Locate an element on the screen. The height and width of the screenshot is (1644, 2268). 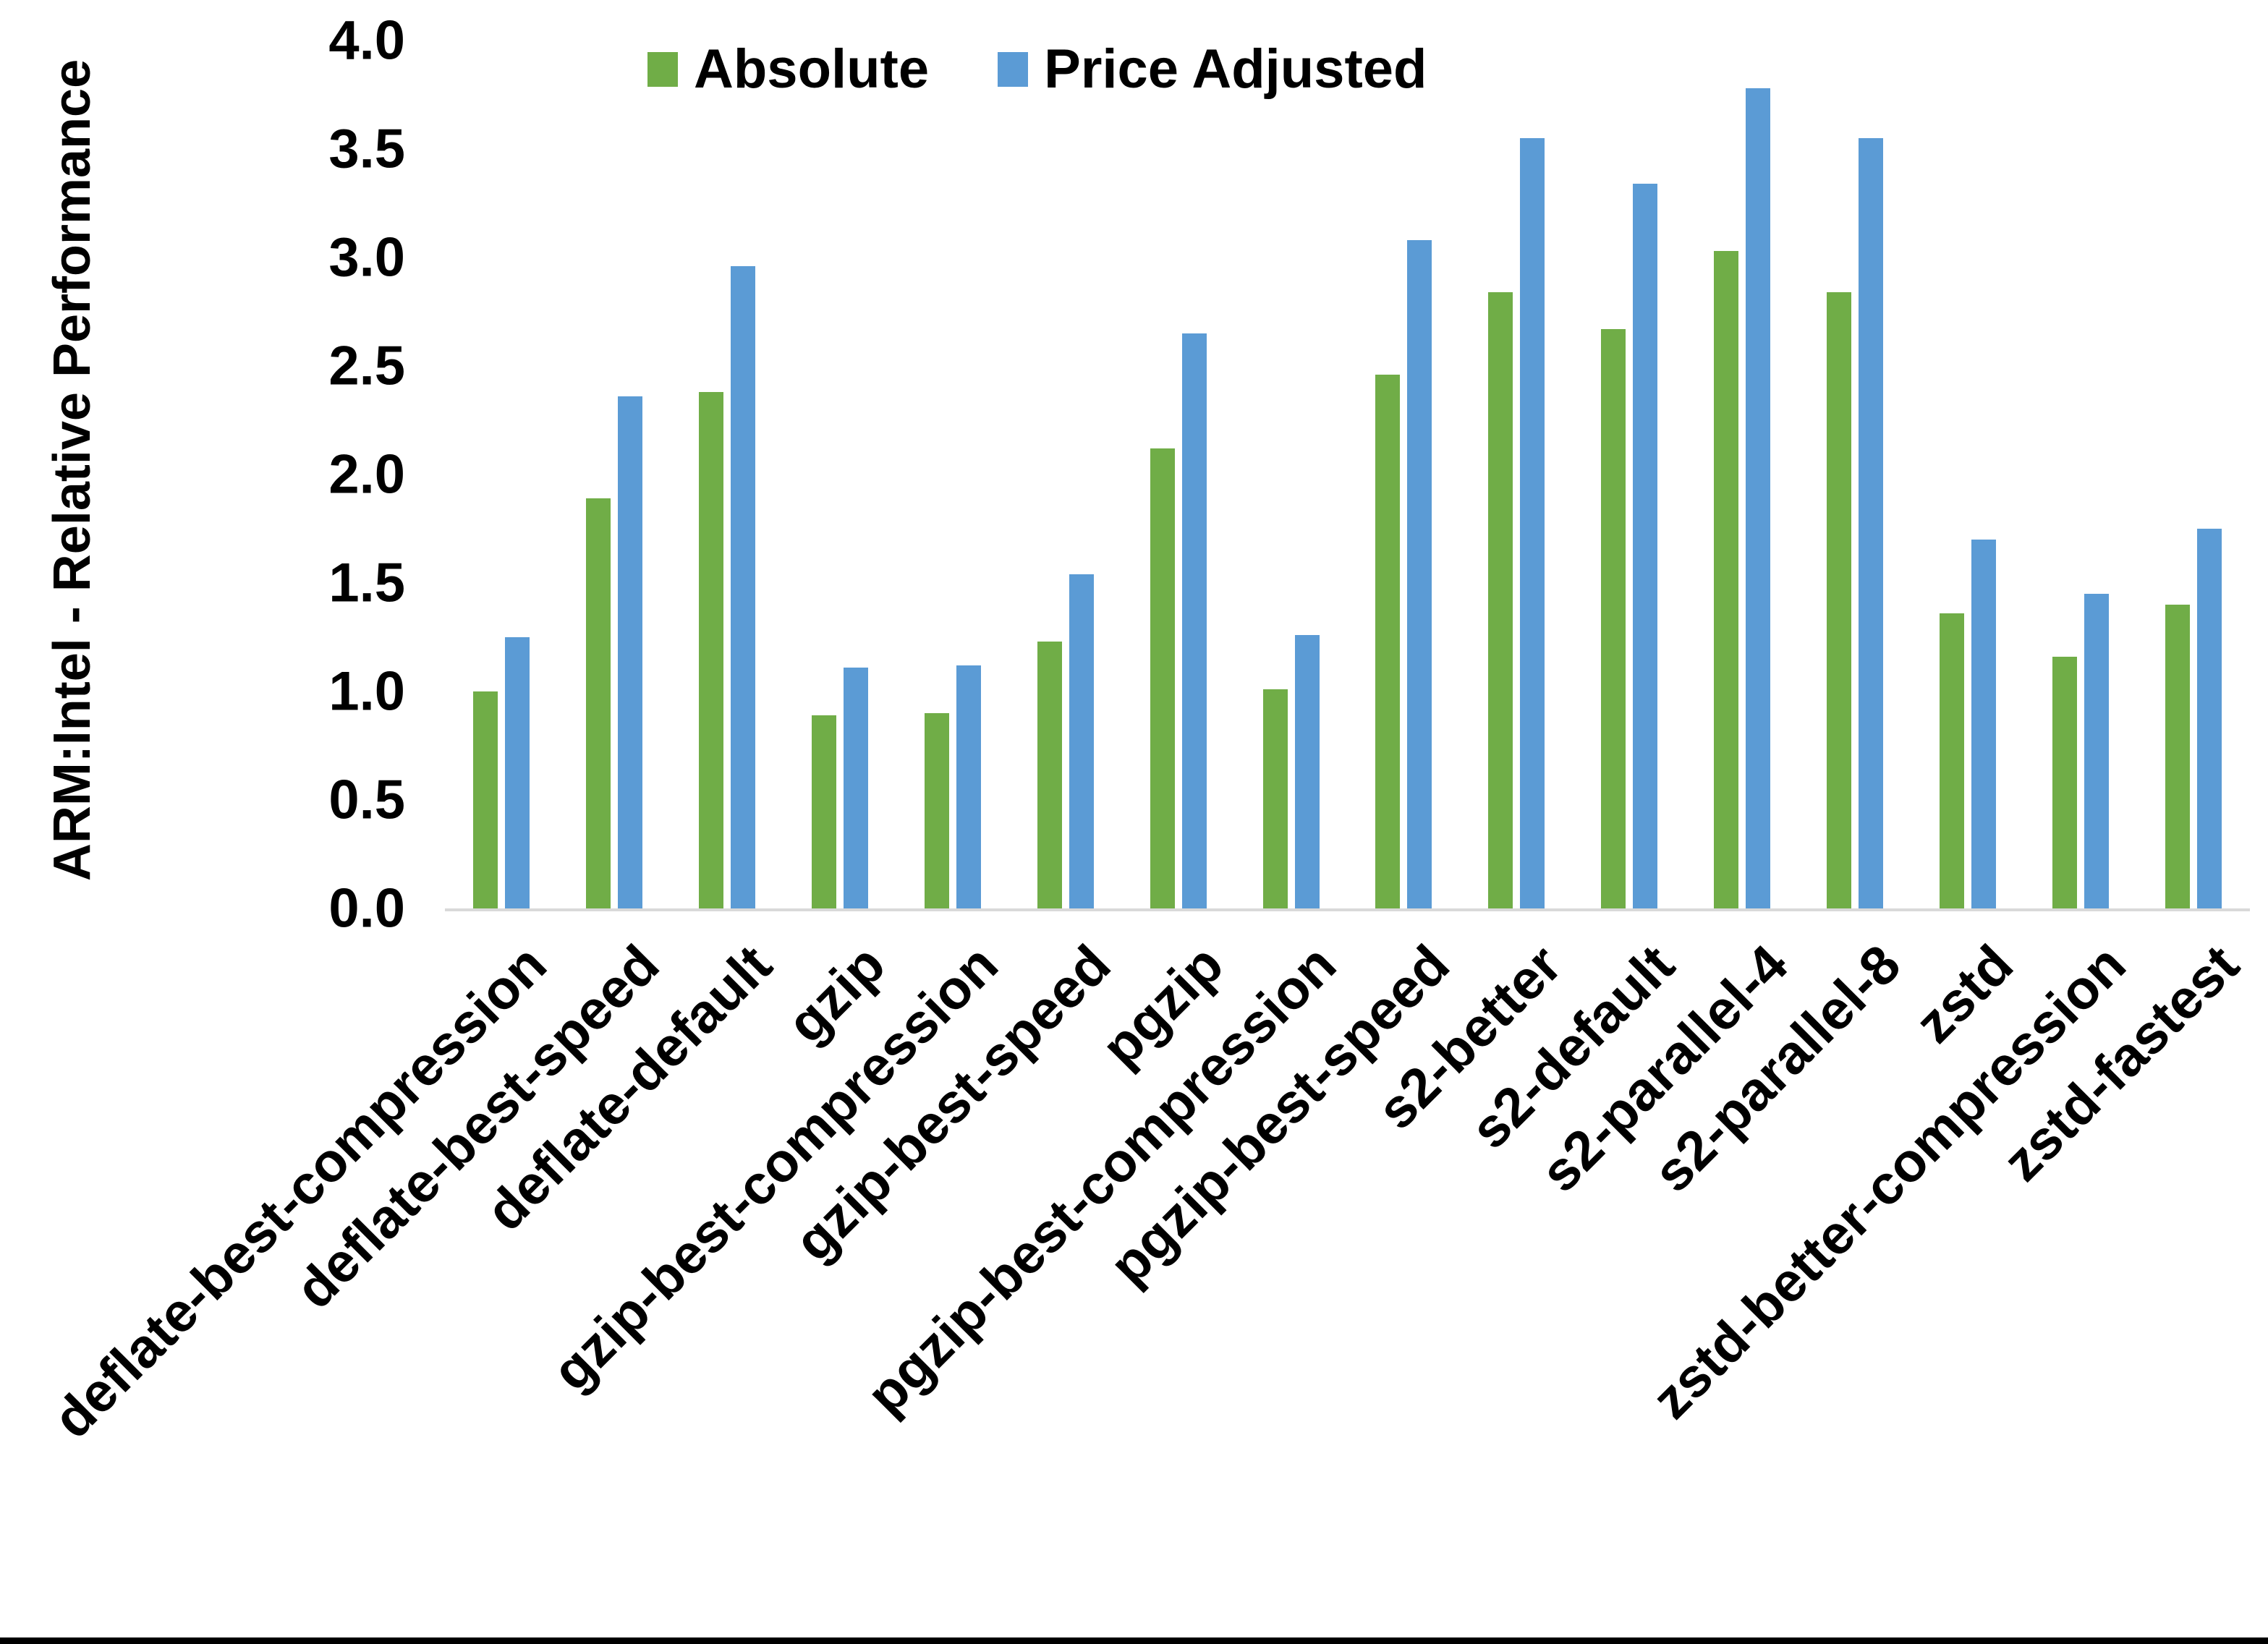
legend-label: Price Adjusted is located at coordinates (1235, 69).